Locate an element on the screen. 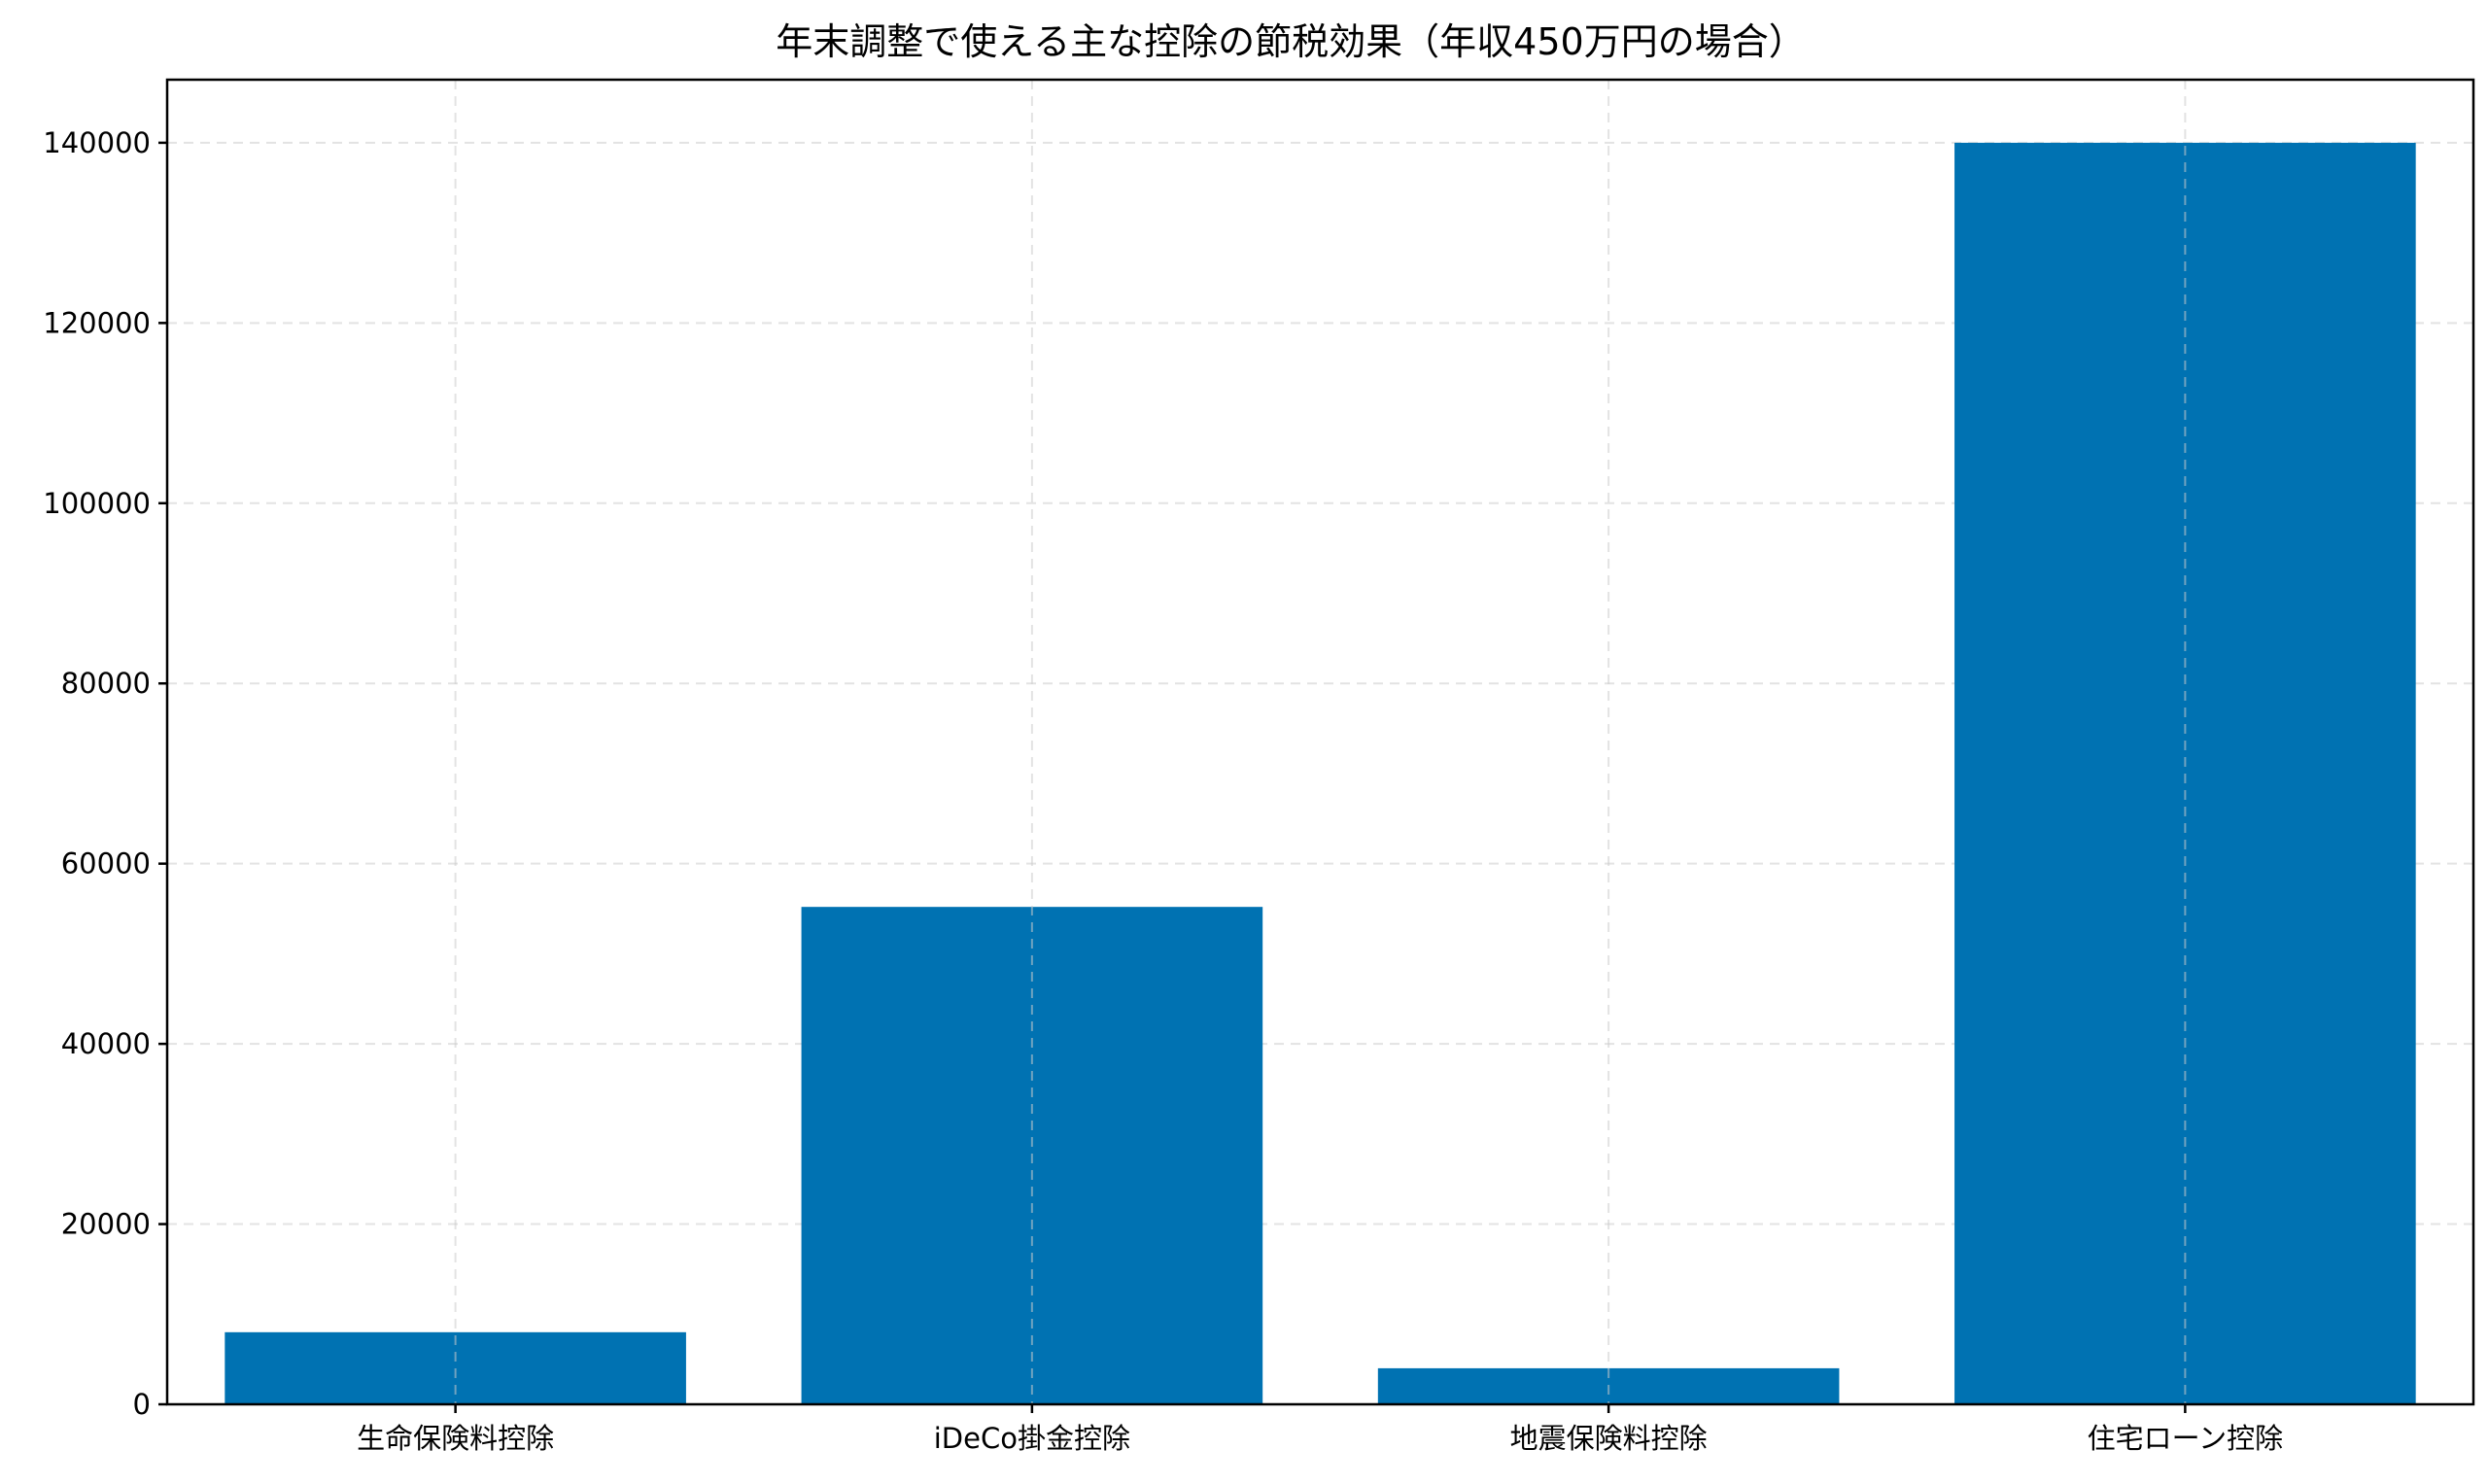  x-tick-label: iDeCo掛金控除 is located at coordinates (1032, 1438).